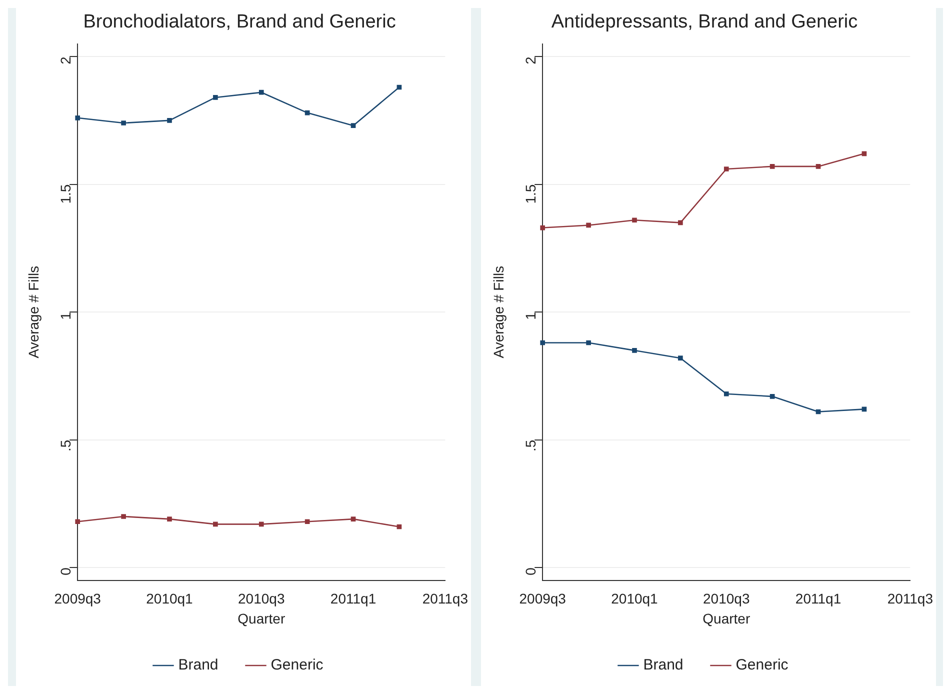 The height and width of the screenshot is (694, 951). What do you see at coordinates (239, 22) in the screenshot?
I see `chart-title: Bronchodialators, Brand and Generic` at bounding box center [239, 22].